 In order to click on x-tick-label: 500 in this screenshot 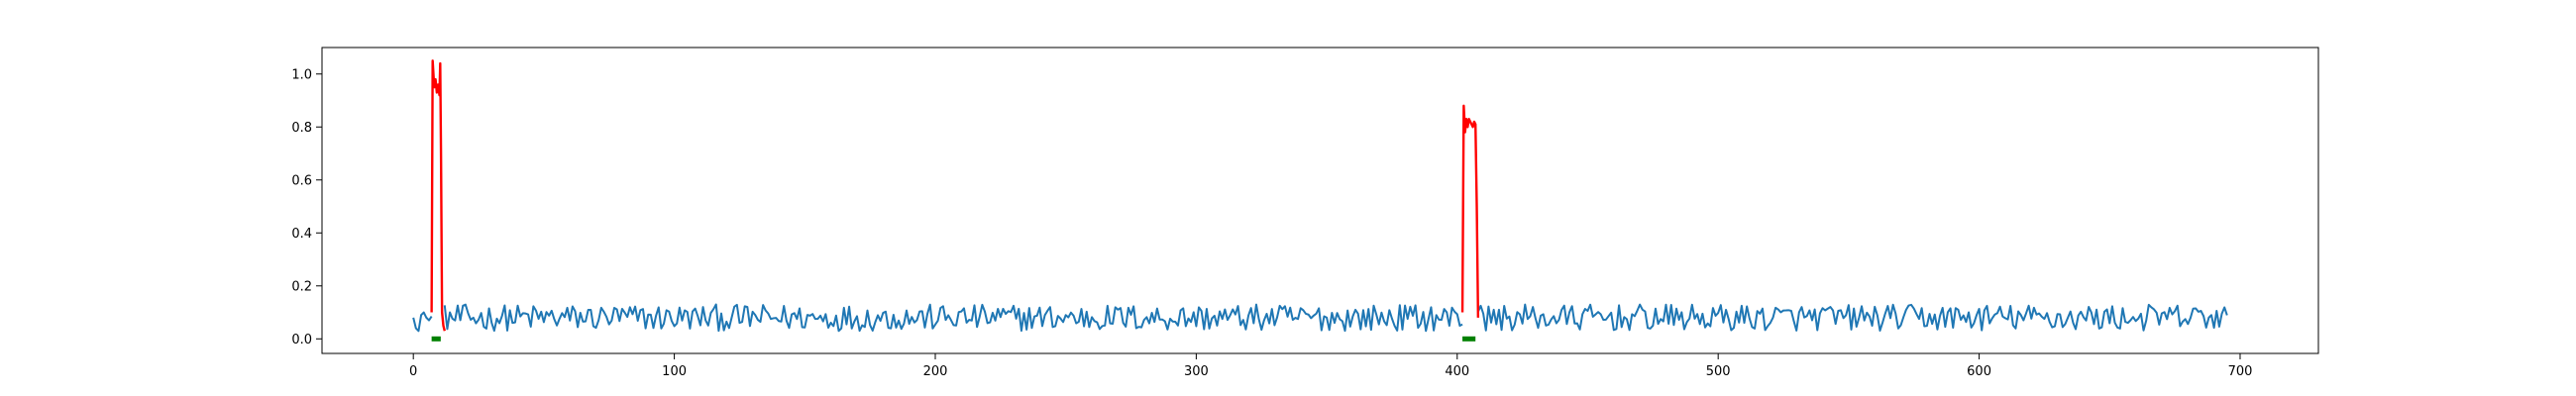, I will do `click(1718, 372)`.